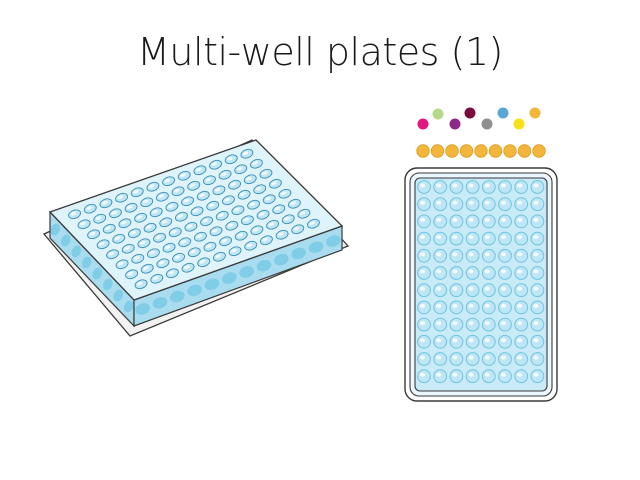 Image resolution: width=640 pixels, height=480 pixels. What do you see at coordinates (195, 269) in the screenshot?
I see `plate-side-wells` at bounding box center [195, 269].